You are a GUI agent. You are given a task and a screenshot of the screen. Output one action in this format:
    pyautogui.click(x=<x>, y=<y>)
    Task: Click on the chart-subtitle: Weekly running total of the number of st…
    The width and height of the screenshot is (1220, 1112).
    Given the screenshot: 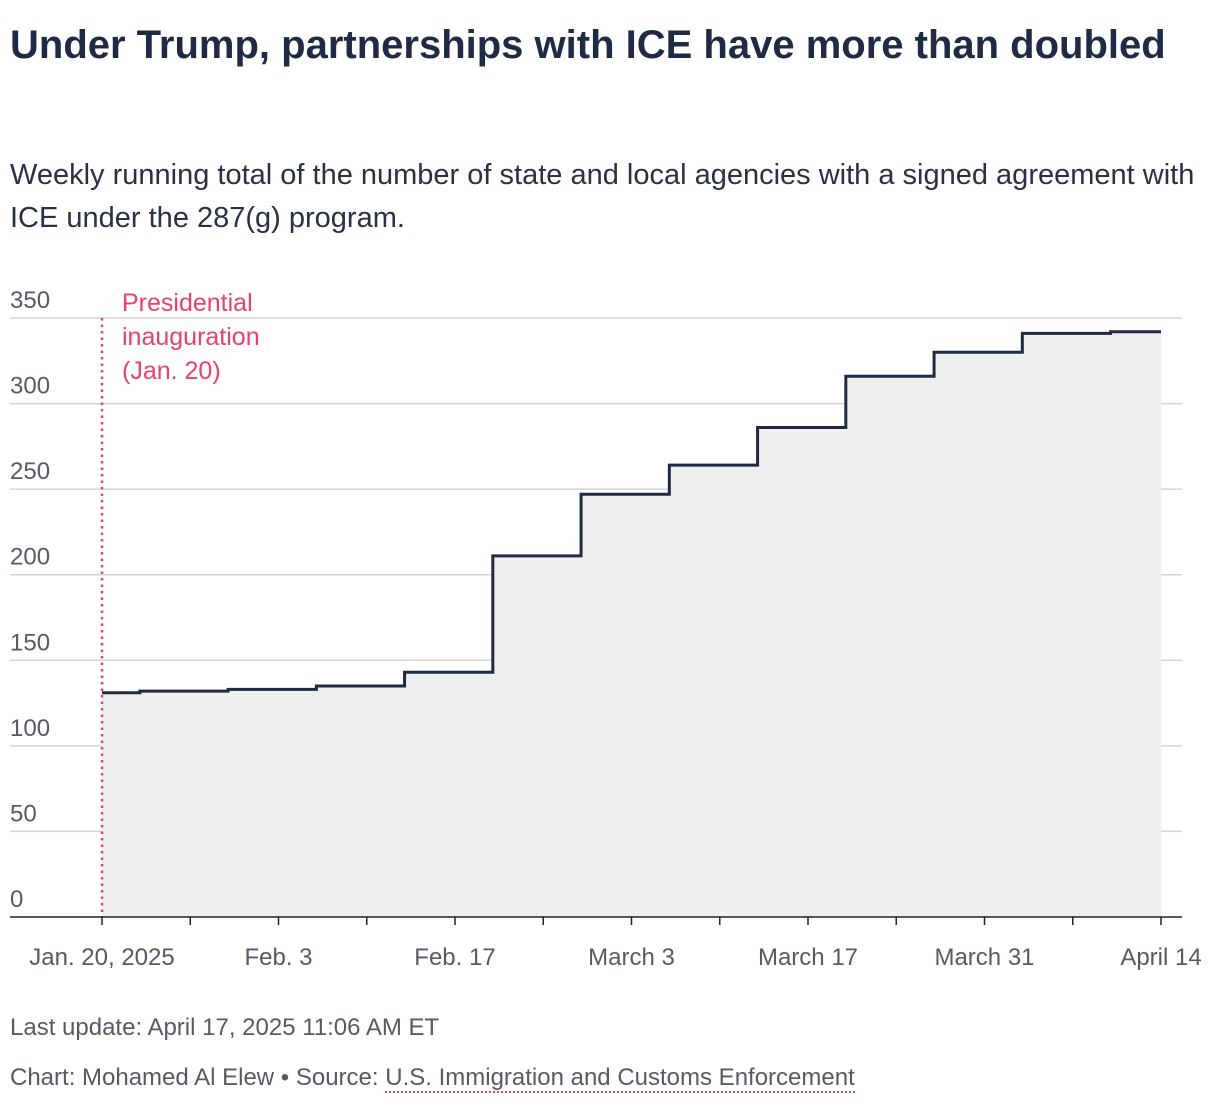 What is the action you would take?
    pyautogui.click(x=602, y=196)
    